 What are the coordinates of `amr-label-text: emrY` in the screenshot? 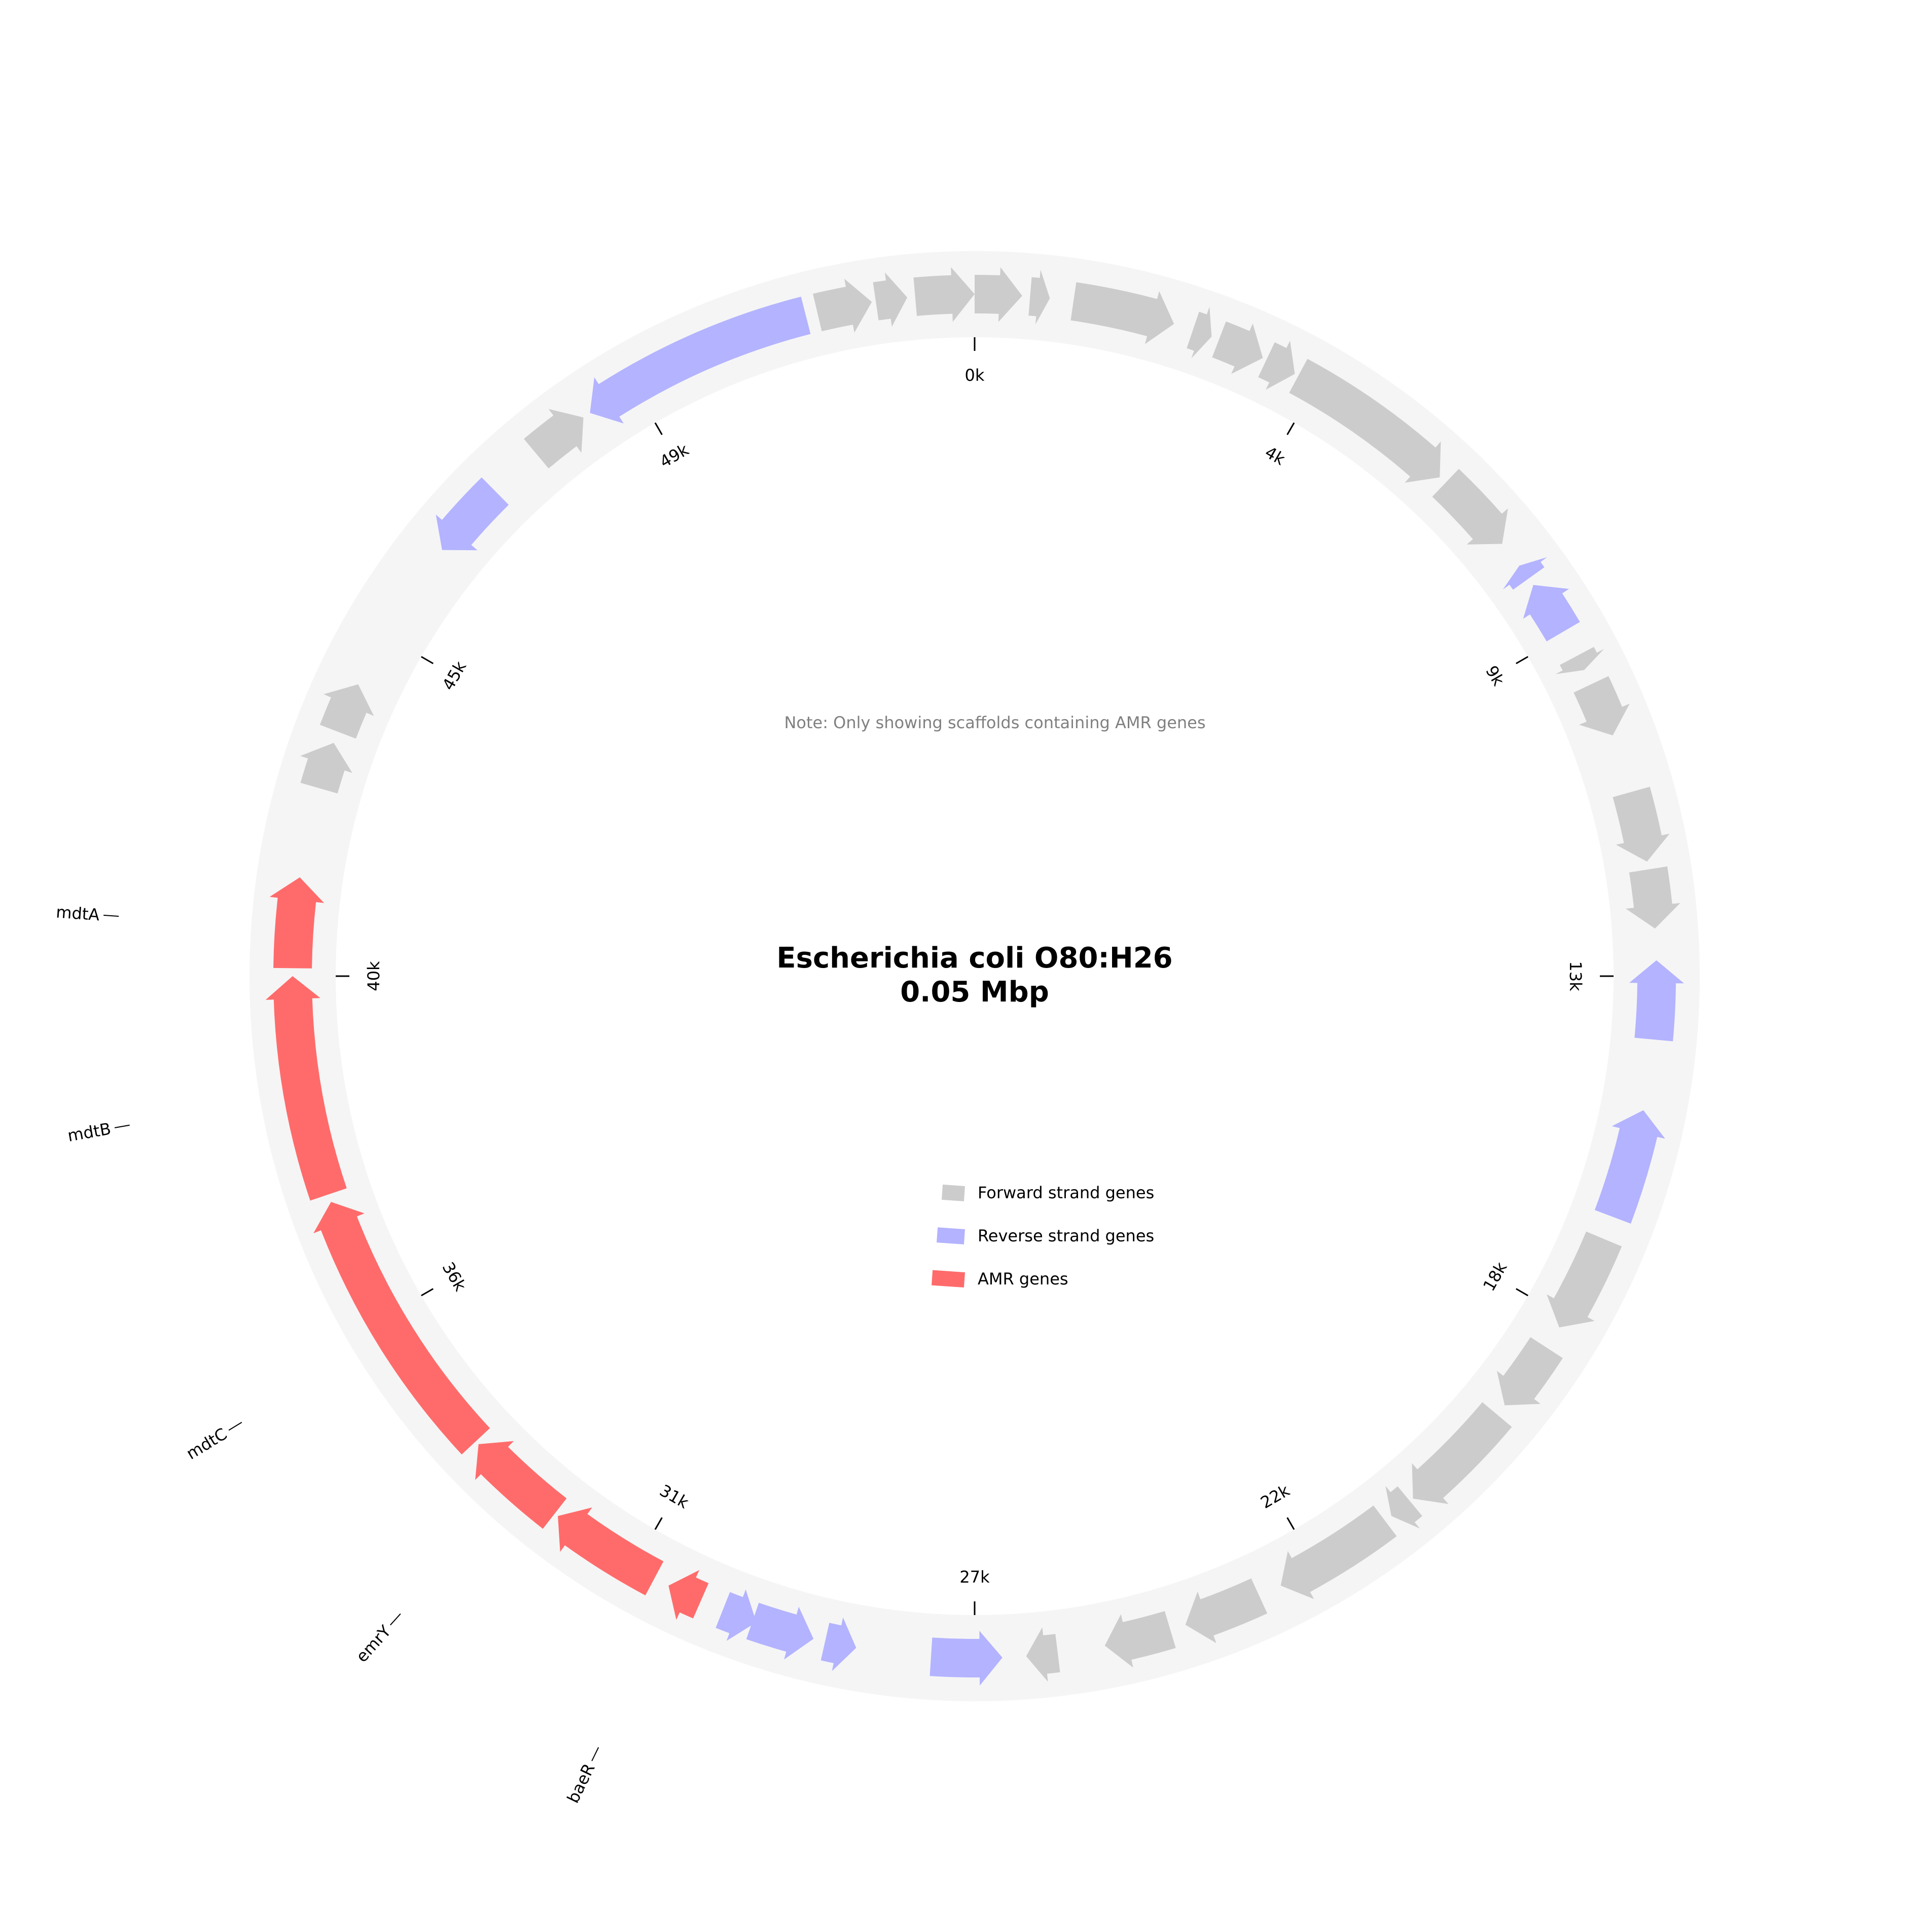 It's located at (373, 1644).